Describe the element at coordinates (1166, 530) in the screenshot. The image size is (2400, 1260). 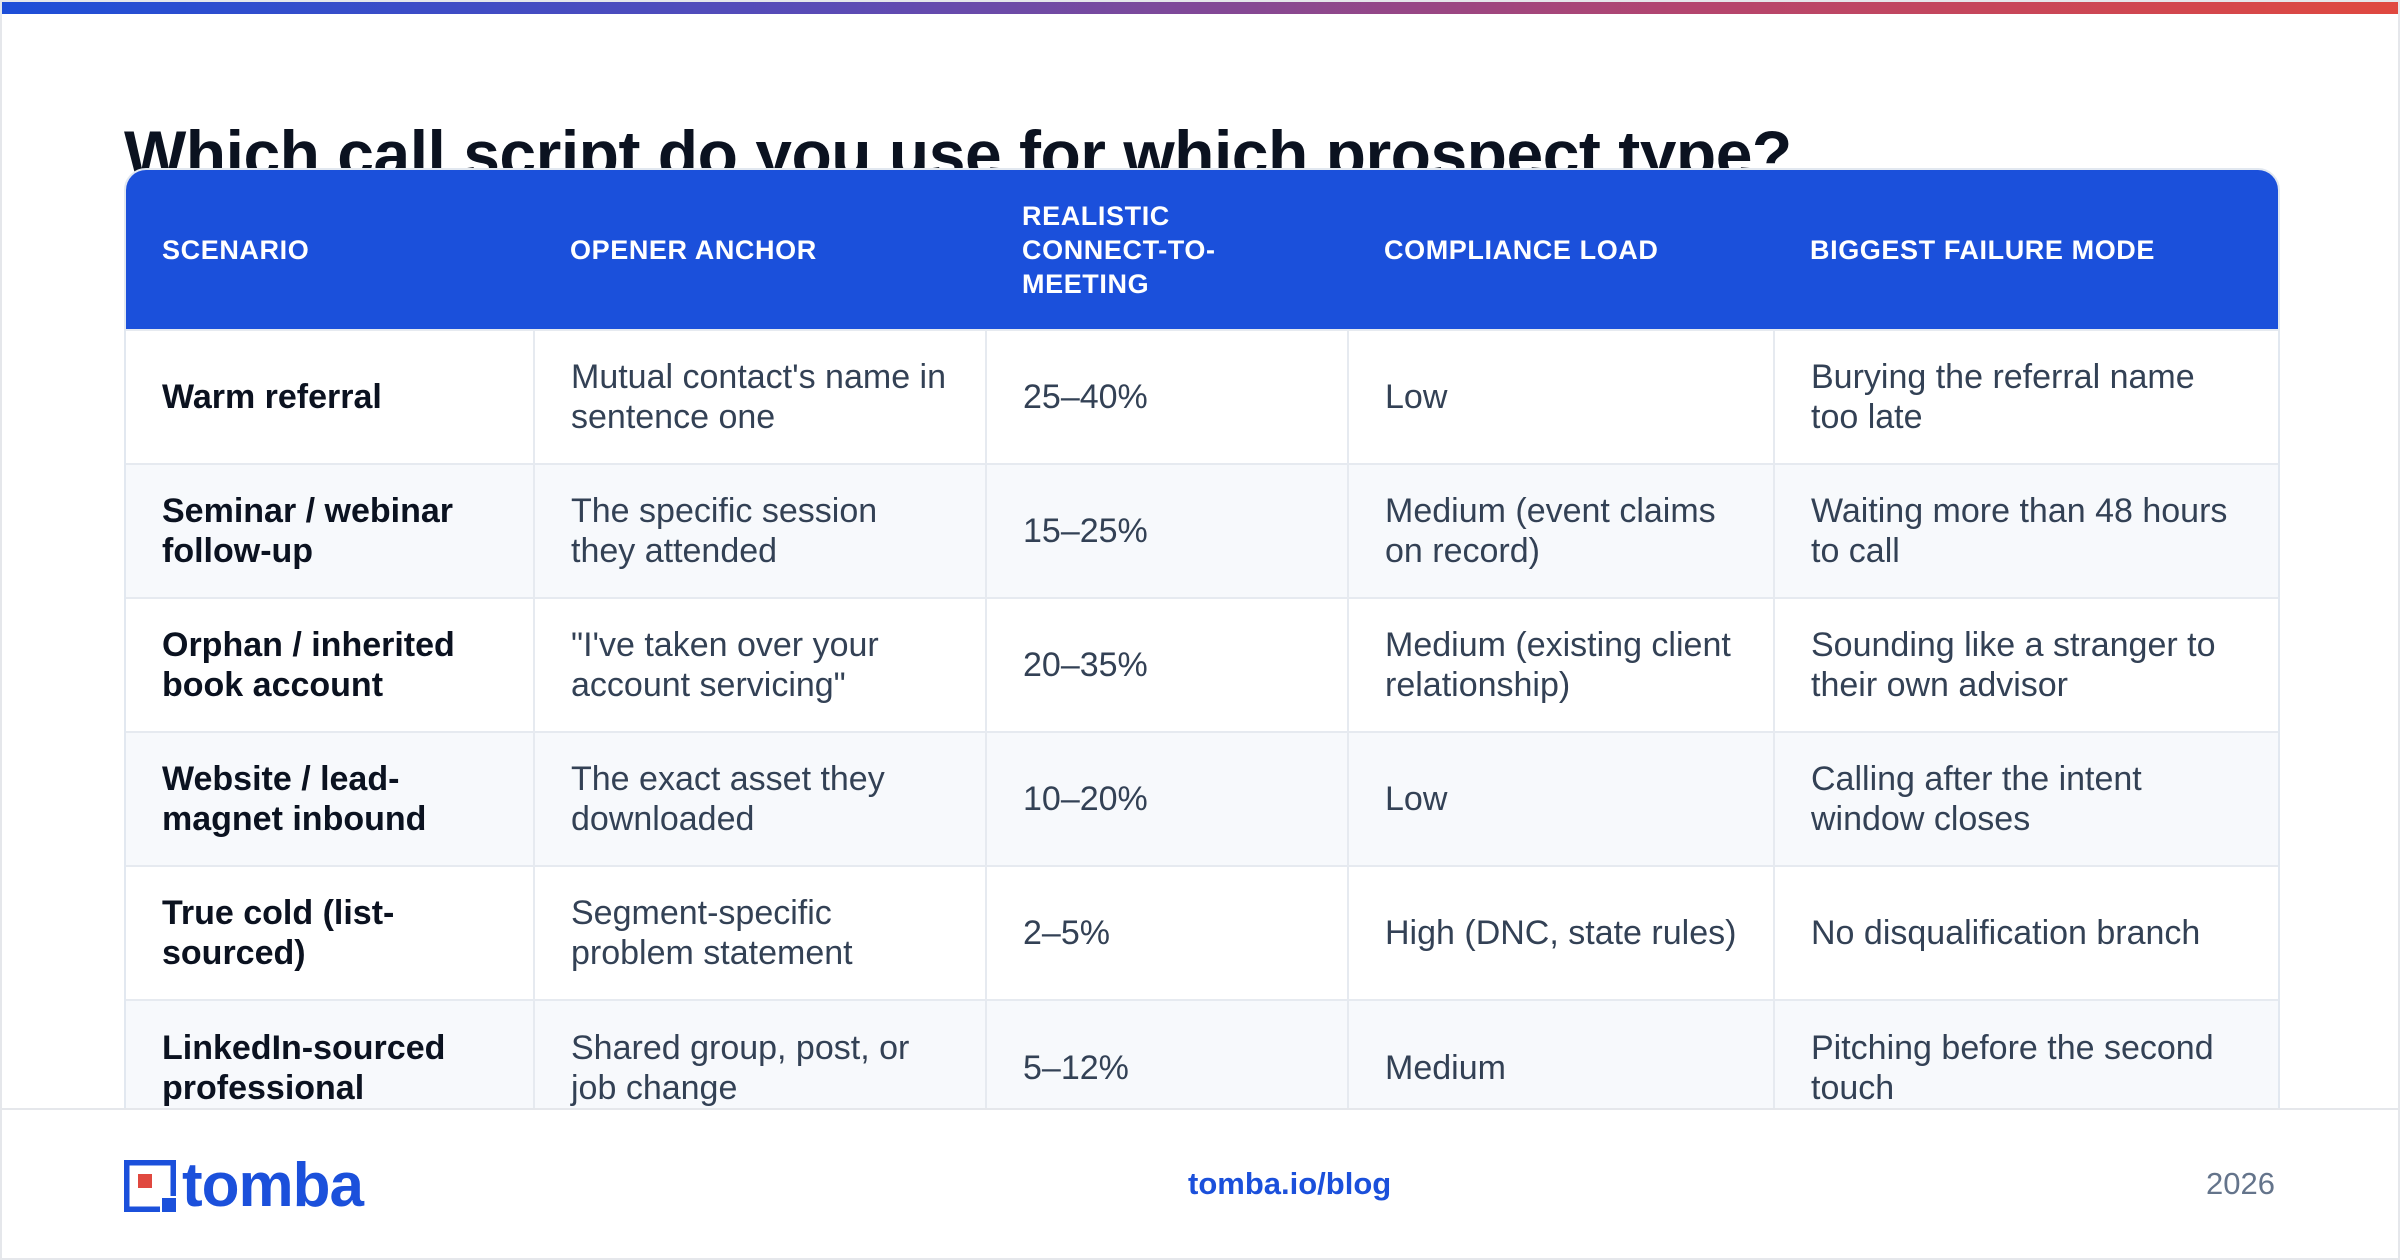
I see `cell-connect-rate: 15–25%` at that location.